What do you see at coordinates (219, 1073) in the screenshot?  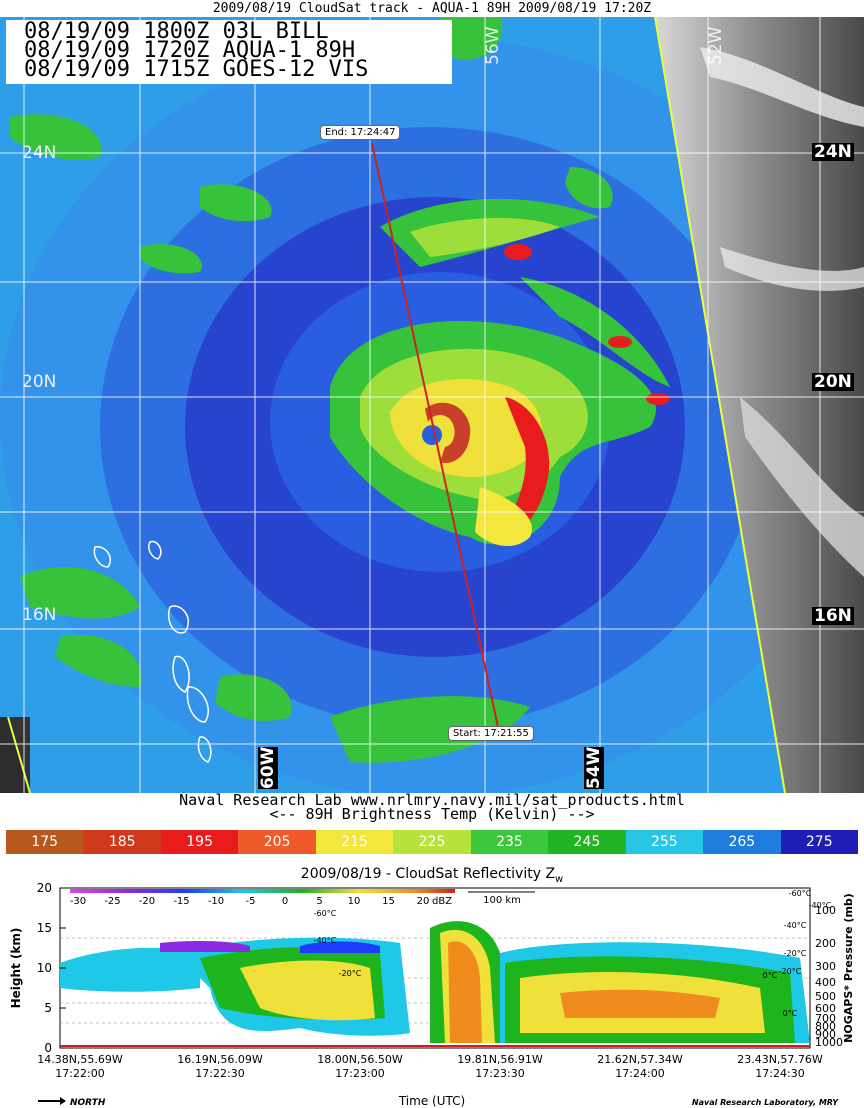 I see `x-time-1: 17:22:30` at bounding box center [219, 1073].